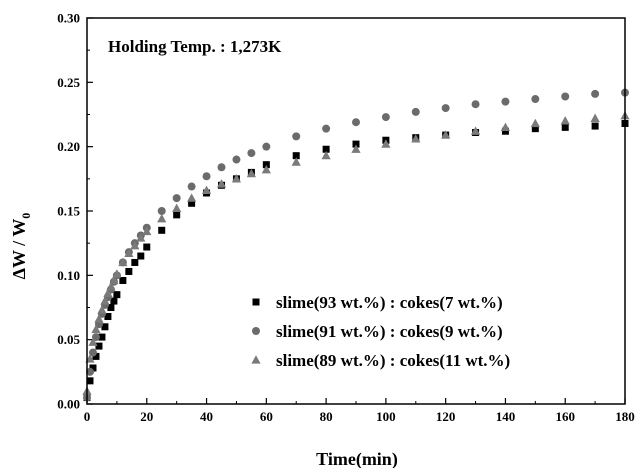 Image resolution: width=639 pixels, height=468 pixels. I want to click on y-tick-label: 0.15, so click(68, 211).